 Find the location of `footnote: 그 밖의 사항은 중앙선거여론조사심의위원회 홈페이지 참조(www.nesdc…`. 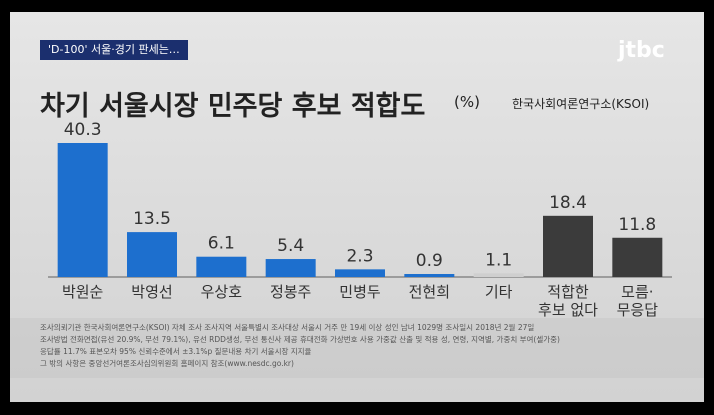

footnote: 그 밖의 사항은 중앙선거여론조사심의위원회 홈페이지 참조(www.nesdc… is located at coordinates (167, 363).